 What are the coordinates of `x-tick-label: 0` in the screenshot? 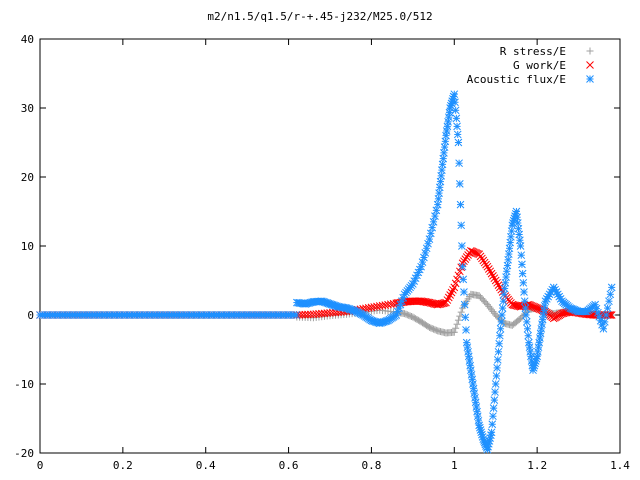 It's located at (40, 465).